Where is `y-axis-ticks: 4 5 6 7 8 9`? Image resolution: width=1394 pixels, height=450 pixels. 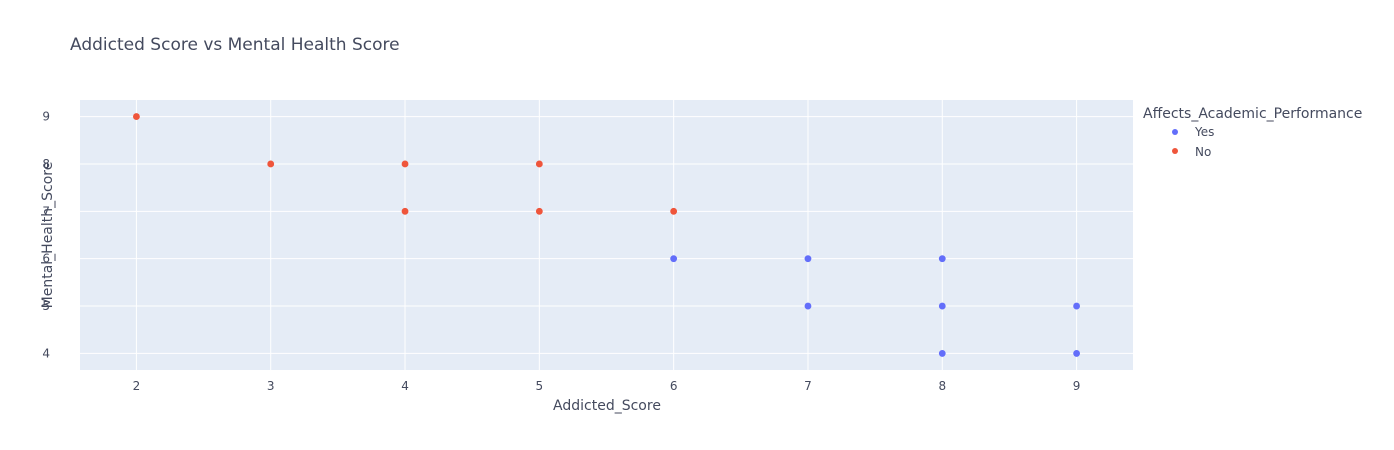
y-axis-ticks: 4 5 6 7 8 9 is located at coordinates (46, 235).